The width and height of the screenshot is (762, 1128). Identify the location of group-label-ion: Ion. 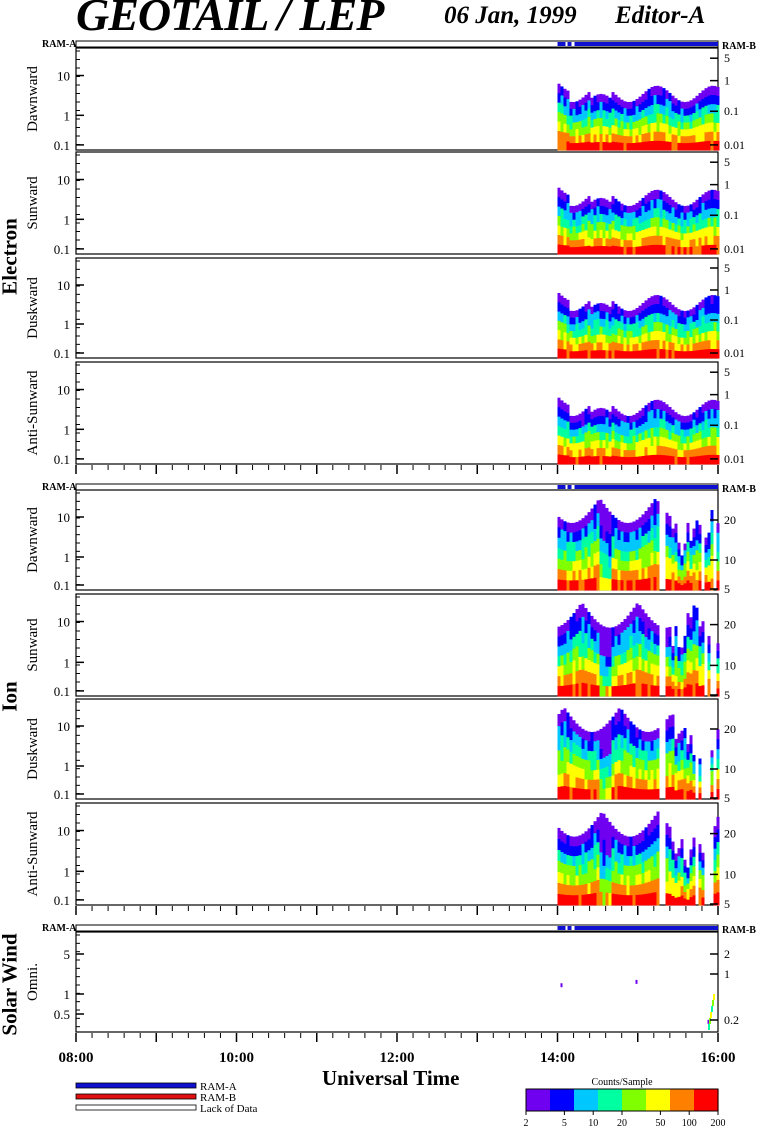
(11, 696).